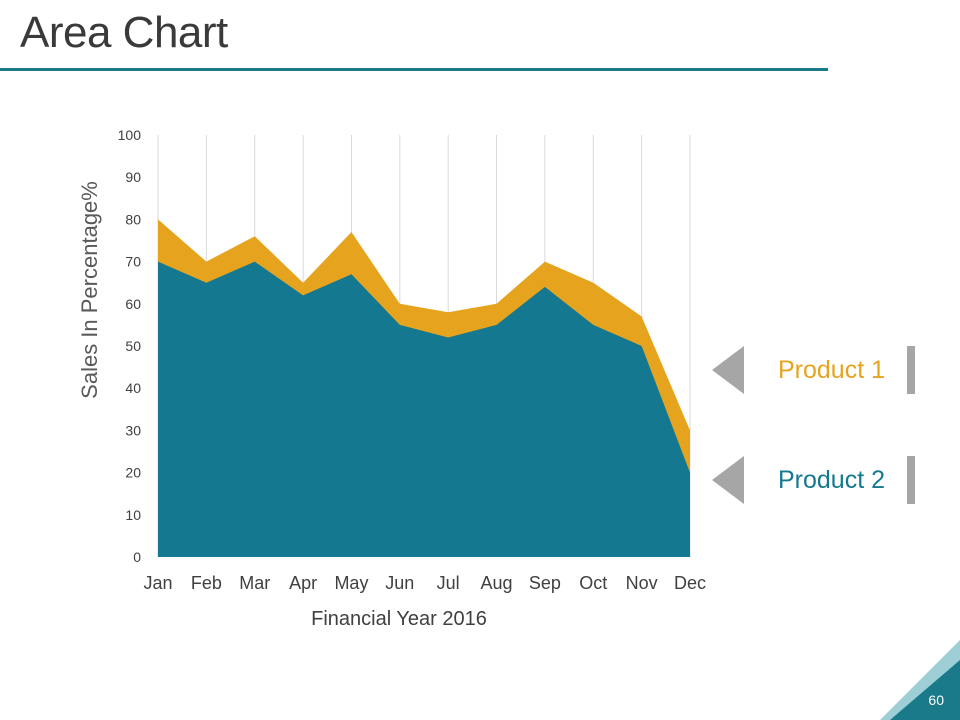 The width and height of the screenshot is (960, 720). Describe the element at coordinates (399, 619) in the screenshot. I see `x-axis-label: Financial Year 2016` at that location.